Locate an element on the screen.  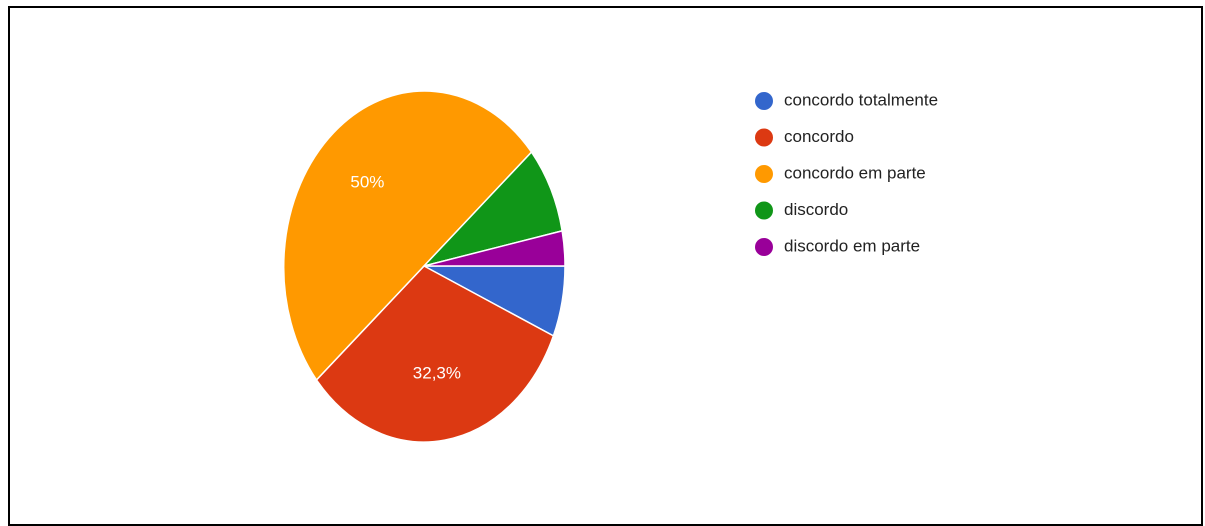
pie-slice-concordo-em-parte is located at coordinates (407, 236).